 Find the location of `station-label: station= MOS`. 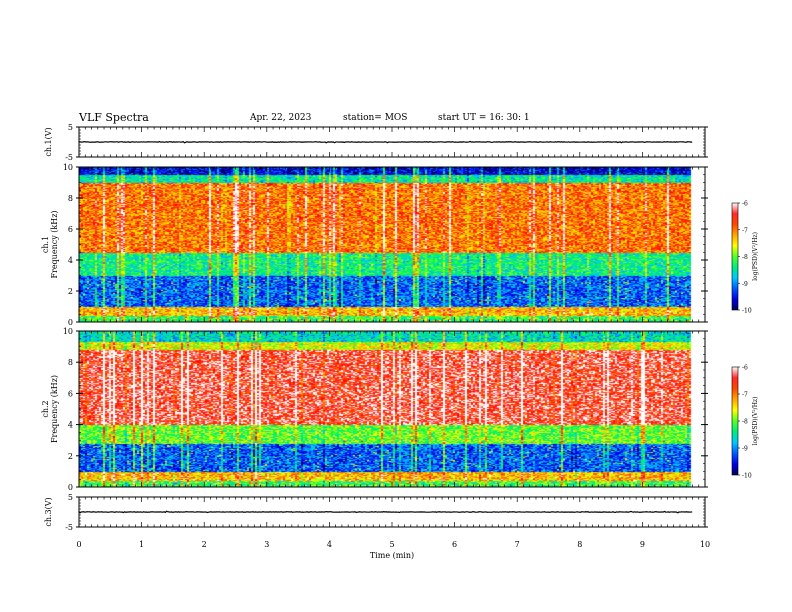

station-label: station= MOS is located at coordinates (375, 118).